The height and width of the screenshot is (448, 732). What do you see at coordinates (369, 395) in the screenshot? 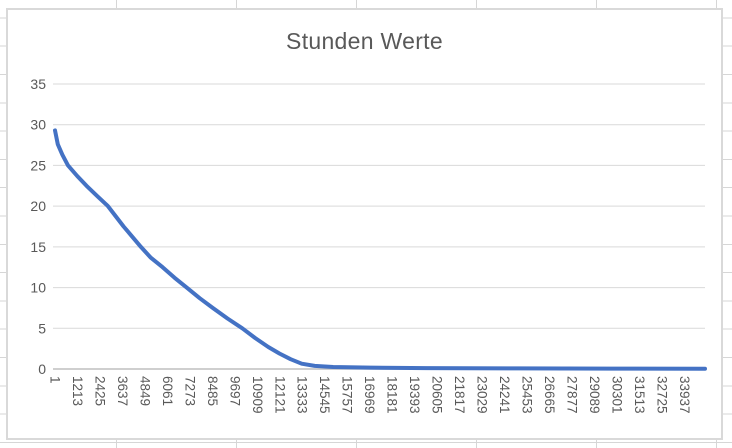
I see `x-axis-tick-label: 16969` at bounding box center [369, 395].